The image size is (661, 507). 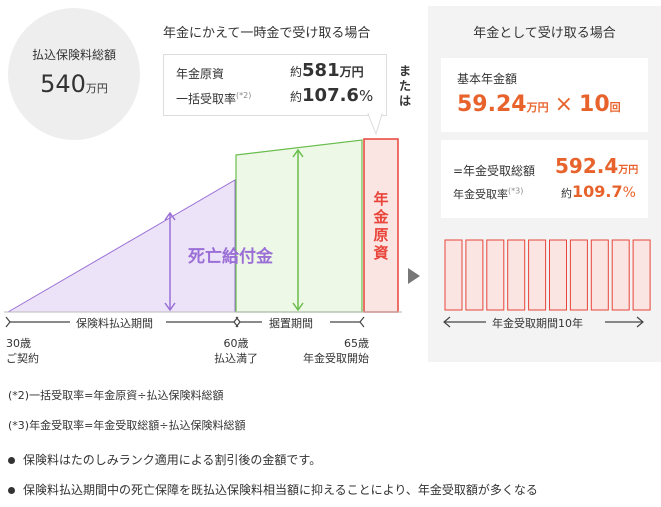 I want to click on pension-fund-block-label: 年金原資, so click(x=381, y=226).